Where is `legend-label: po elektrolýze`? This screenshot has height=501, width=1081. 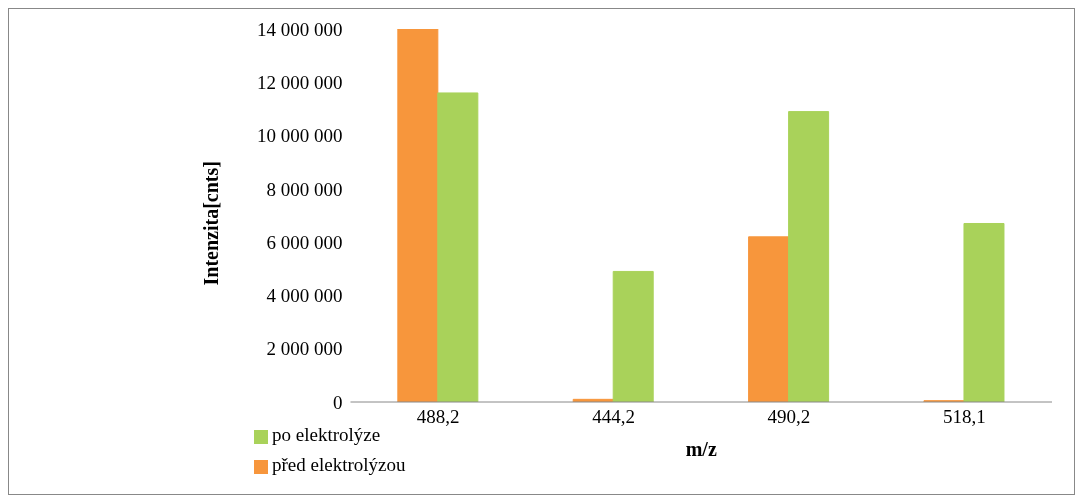
legend-label: po elektrolýze is located at coordinates (326, 434).